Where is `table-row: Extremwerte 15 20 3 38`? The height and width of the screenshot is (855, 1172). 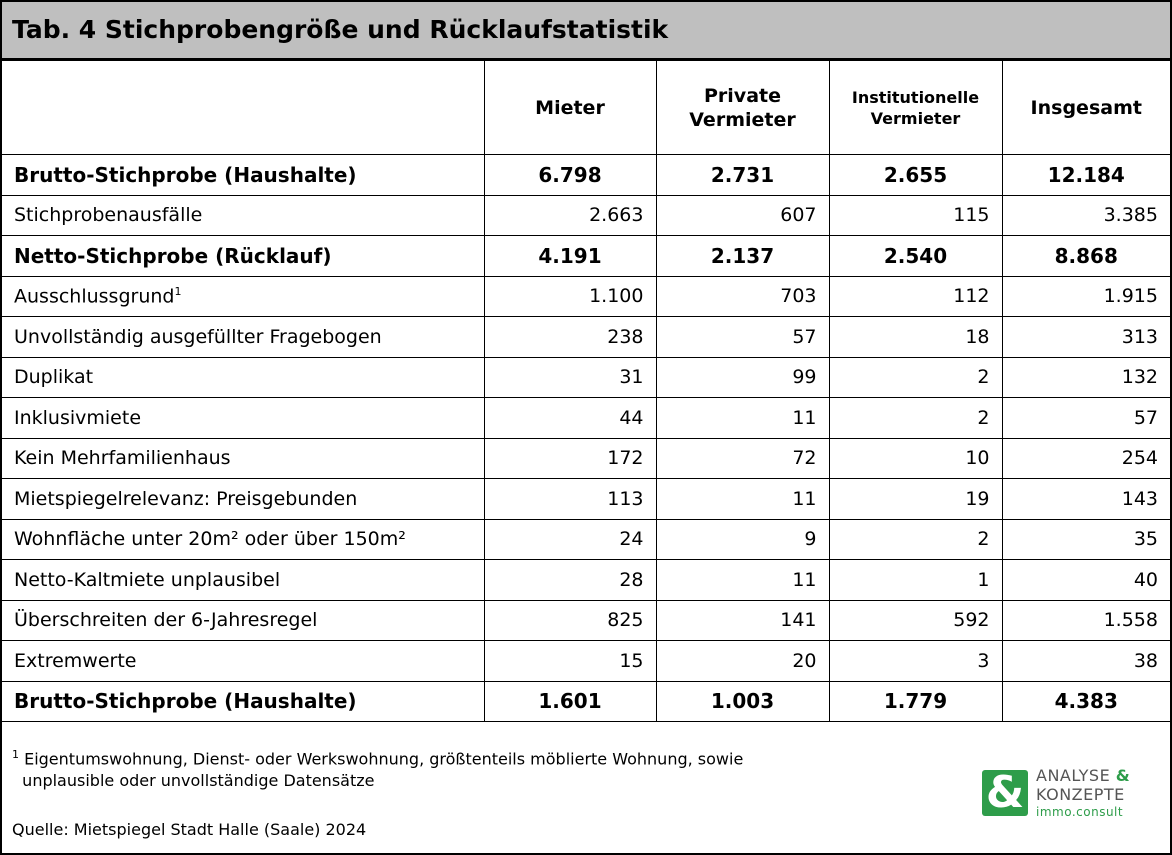 table-row: Extremwerte 15 20 3 38 is located at coordinates (586, 661).